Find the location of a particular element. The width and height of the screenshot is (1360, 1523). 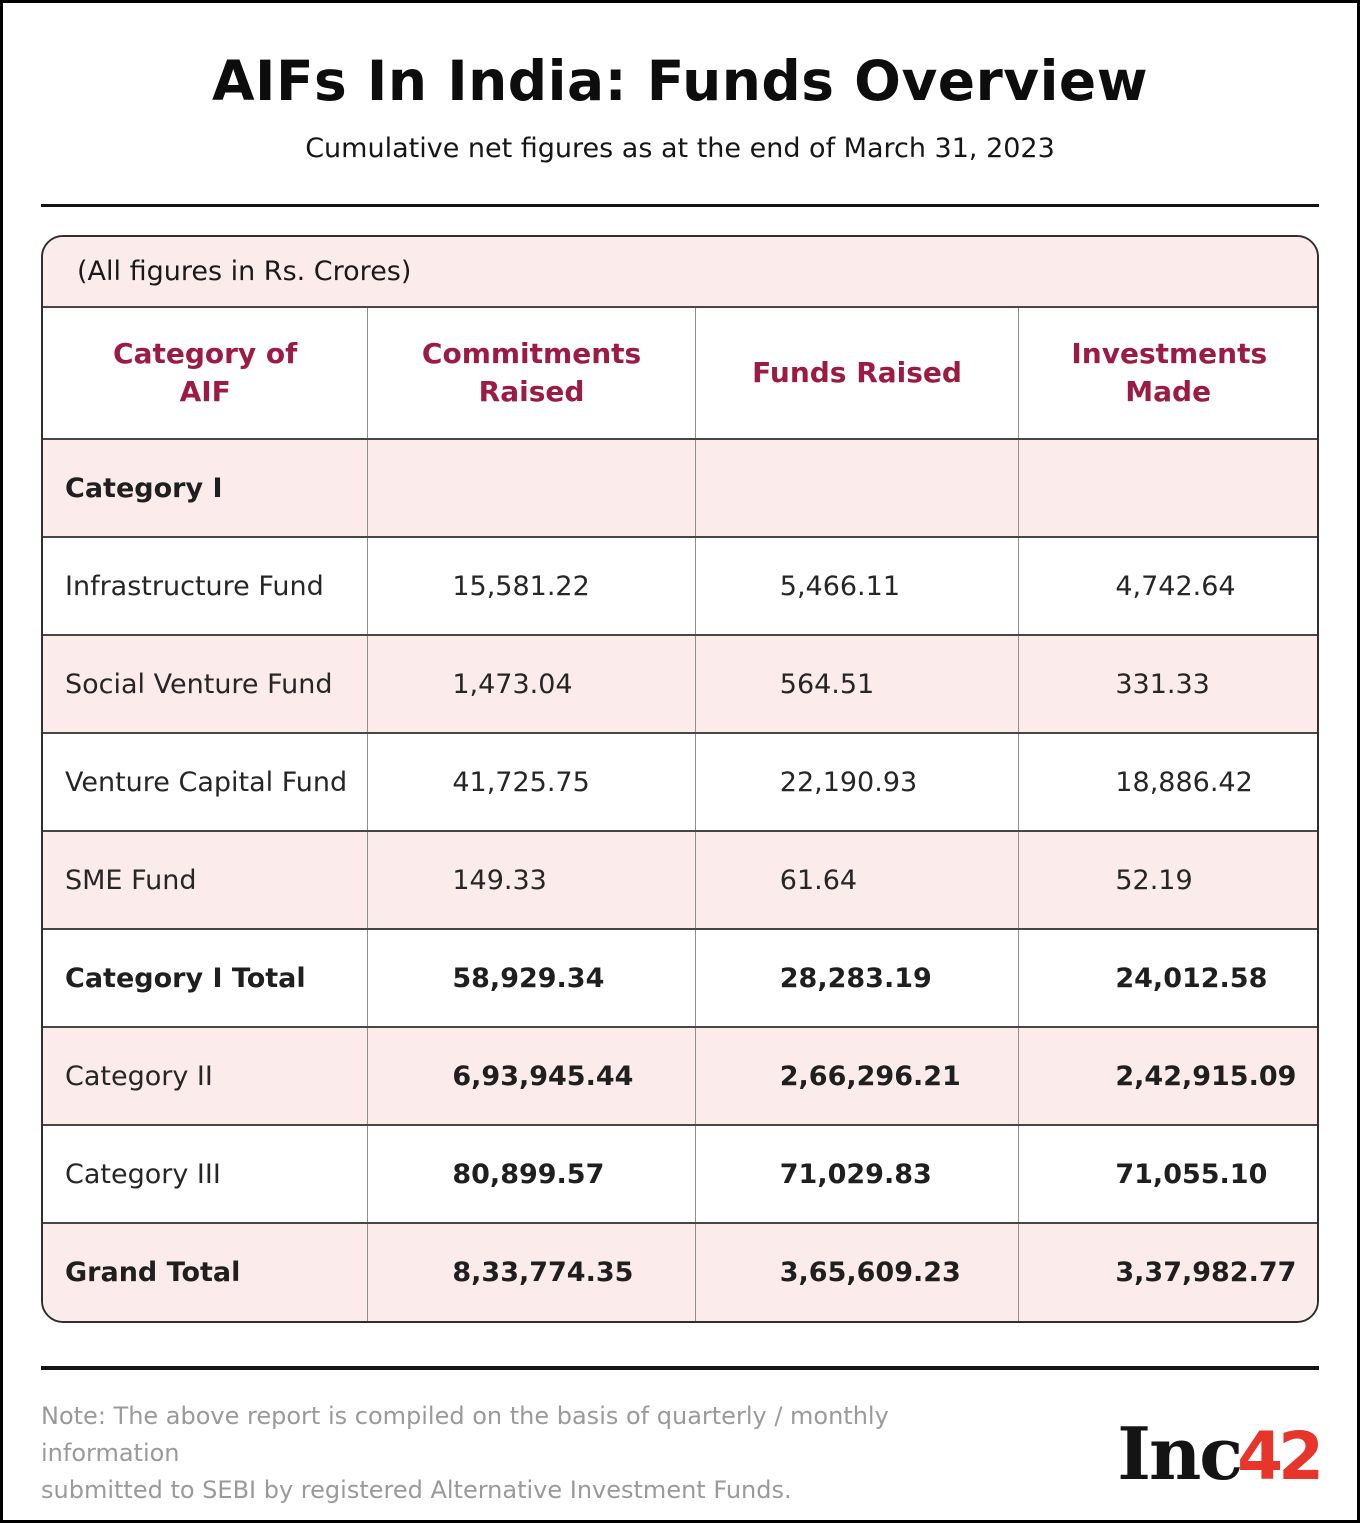

inc42-logo: Inc 42 is located at coordinates (1220, 1453).